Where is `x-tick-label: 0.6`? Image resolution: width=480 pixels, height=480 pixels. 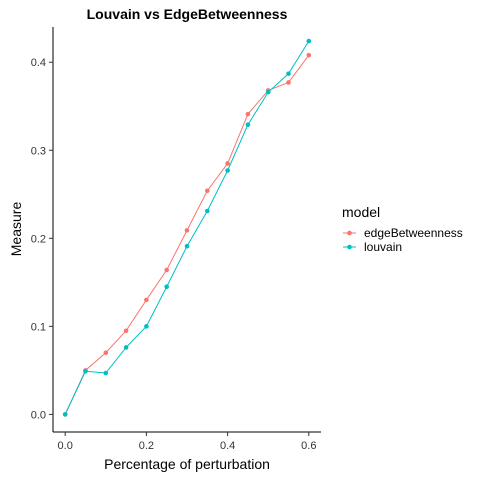
x-tick-label: 0.6 is located at coordinates (308, 446).